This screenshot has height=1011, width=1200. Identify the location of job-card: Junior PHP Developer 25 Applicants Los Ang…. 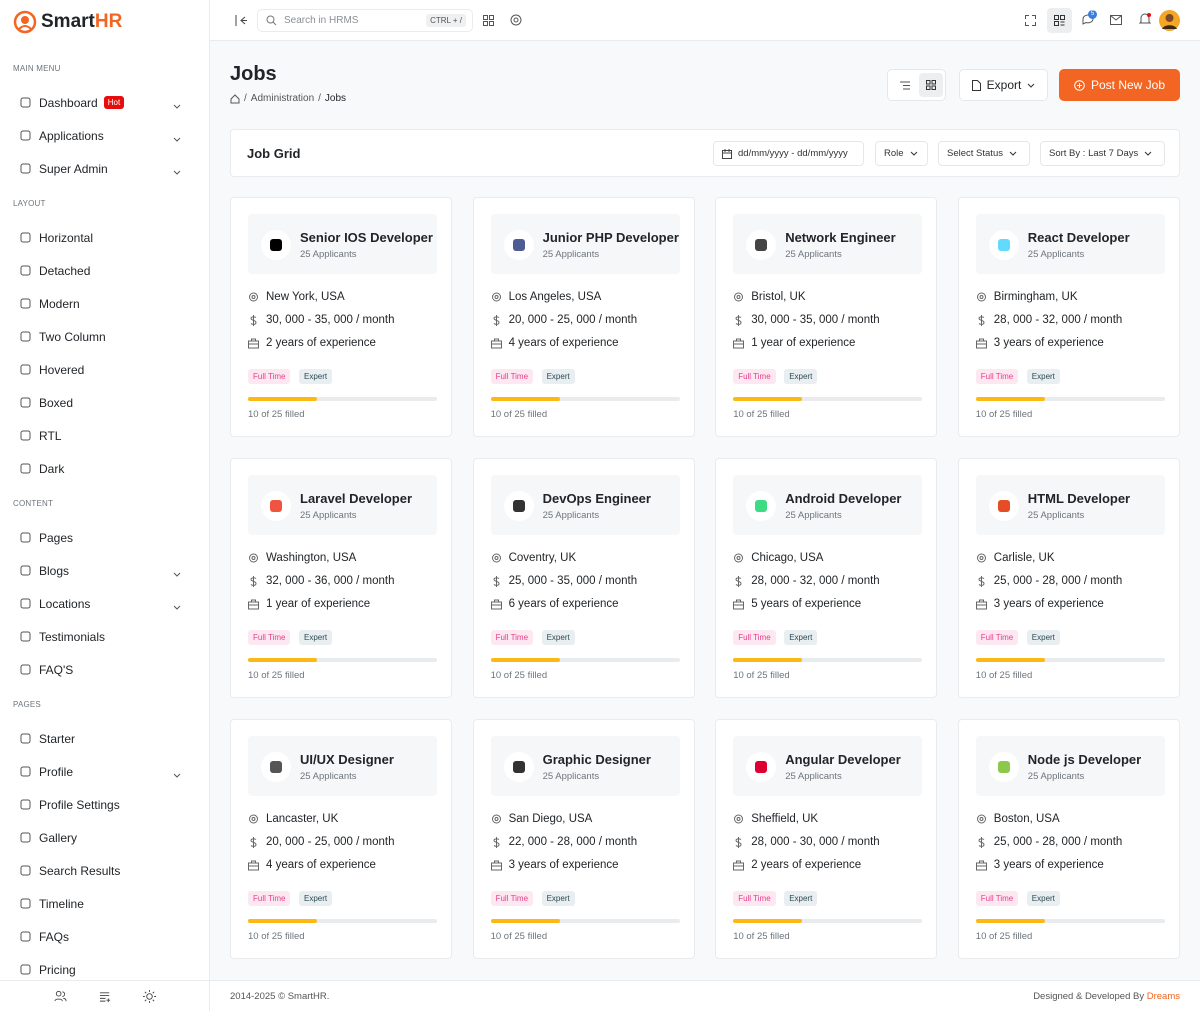
(583, 317).